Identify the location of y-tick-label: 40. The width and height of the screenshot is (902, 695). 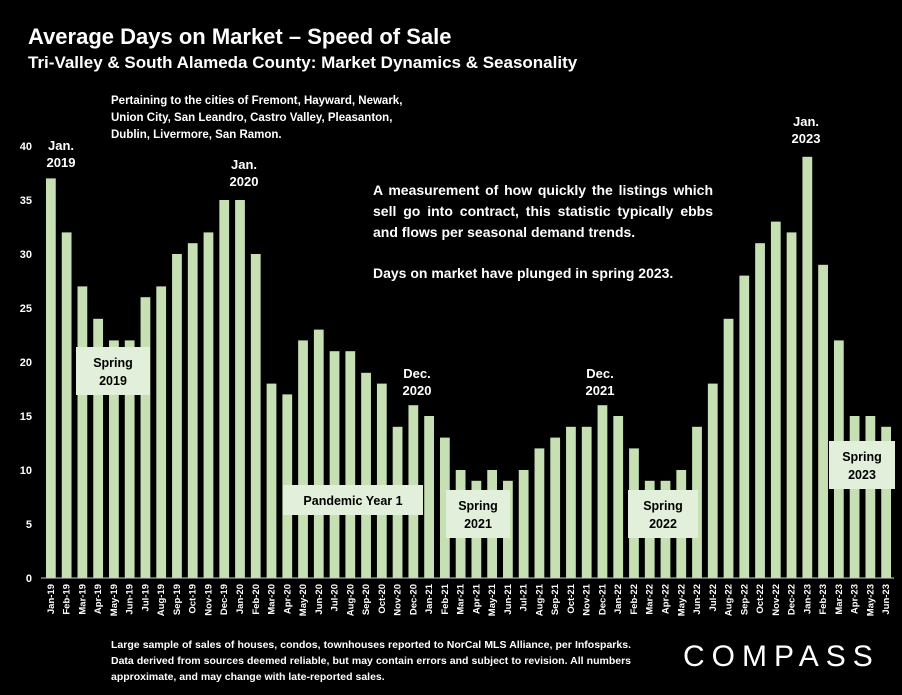
(26, 147).